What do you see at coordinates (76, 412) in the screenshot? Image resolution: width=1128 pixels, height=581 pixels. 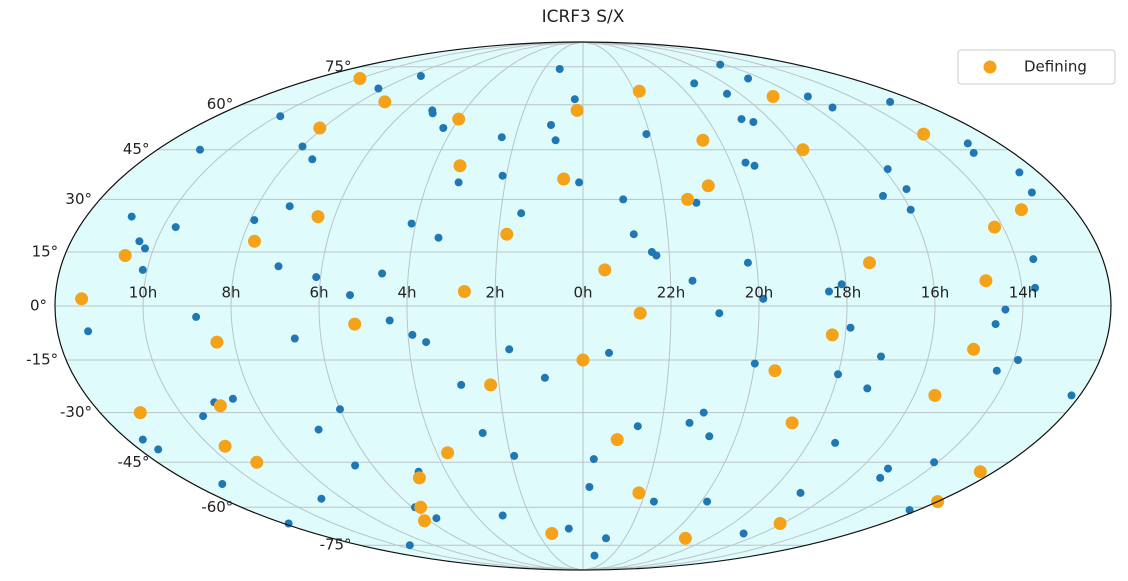 I see `y-tick-label: -30°` at bounding box center [76, 412].